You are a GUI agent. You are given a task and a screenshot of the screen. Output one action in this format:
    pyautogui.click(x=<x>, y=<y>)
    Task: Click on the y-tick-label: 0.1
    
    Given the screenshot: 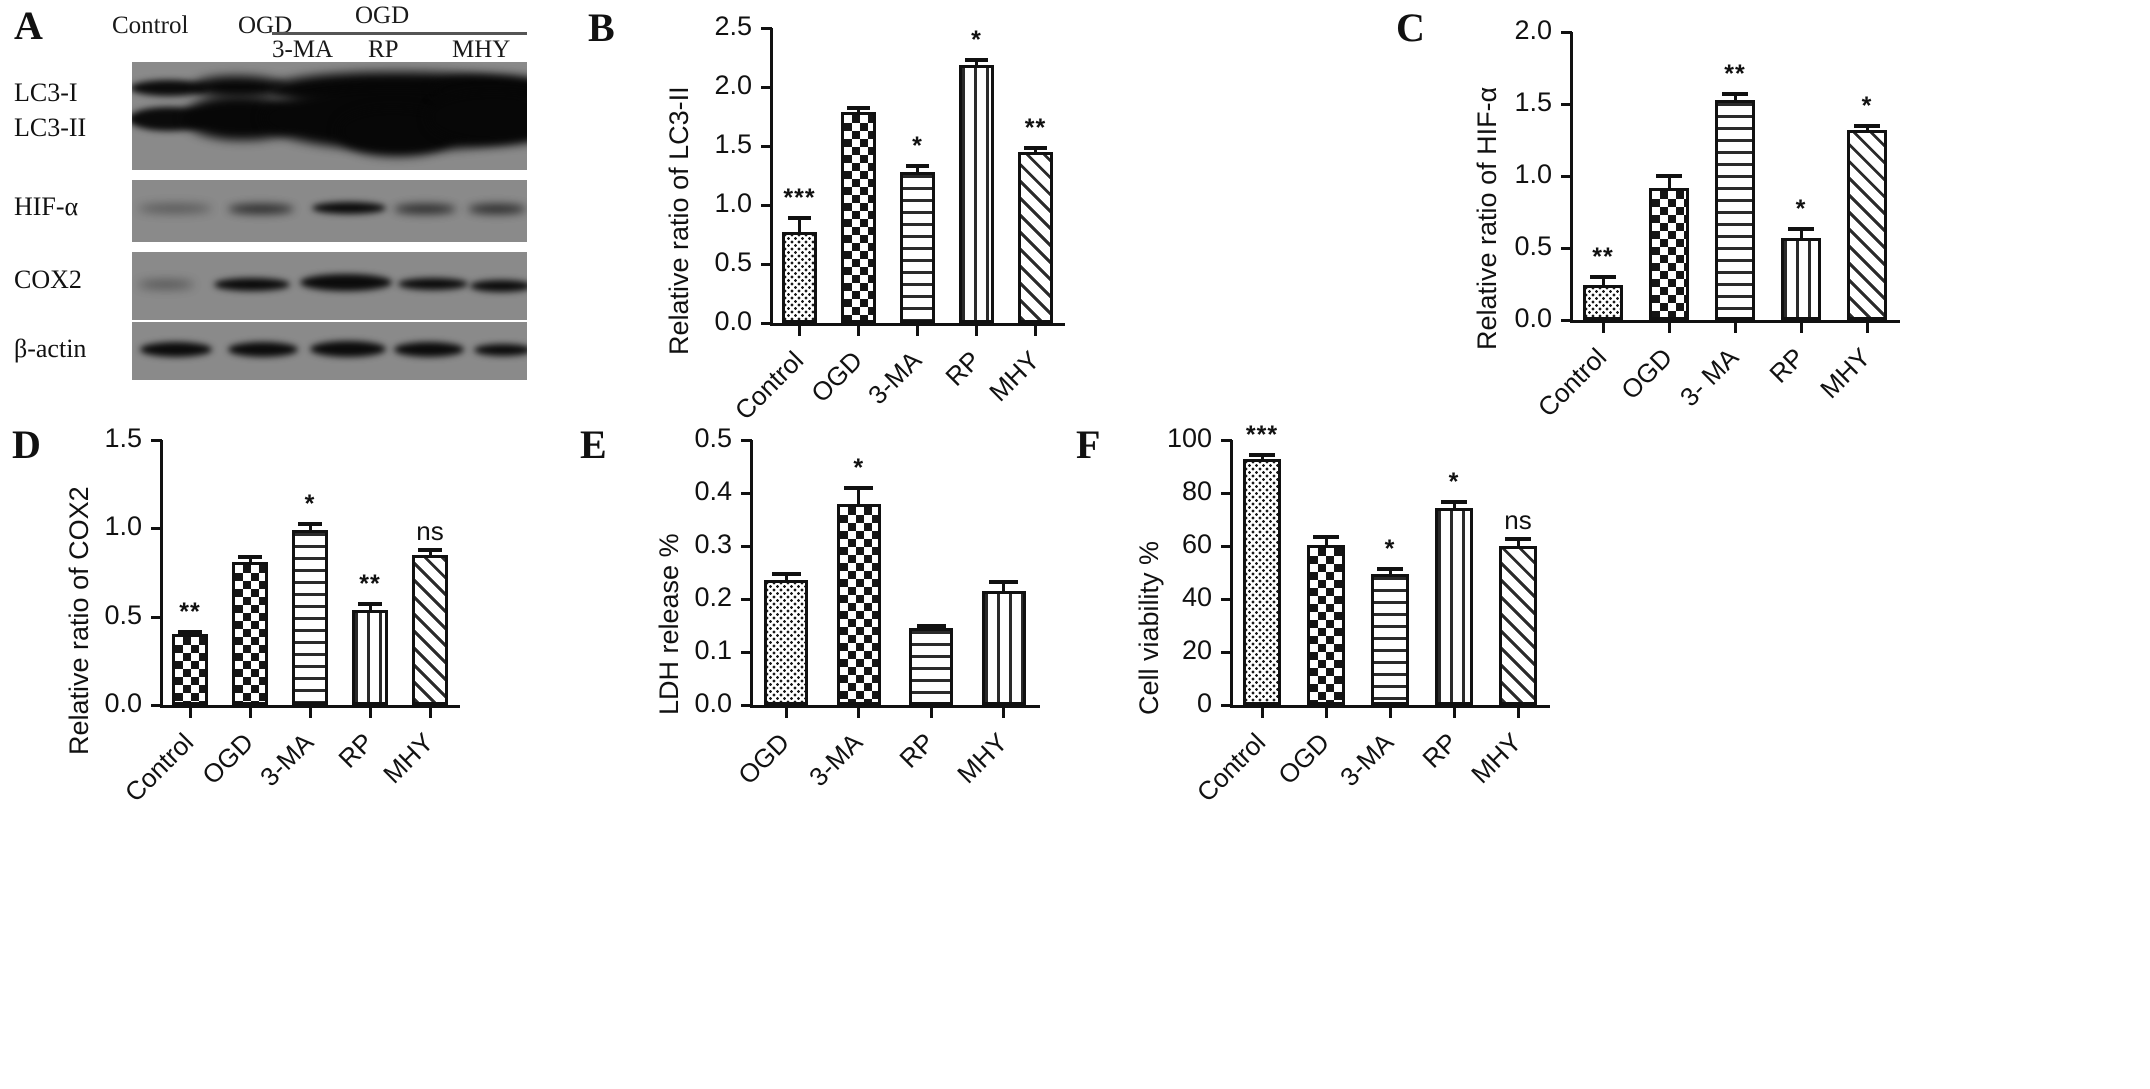 What is the action you would take?
    pyautogui.click(x=713, y=650)
    